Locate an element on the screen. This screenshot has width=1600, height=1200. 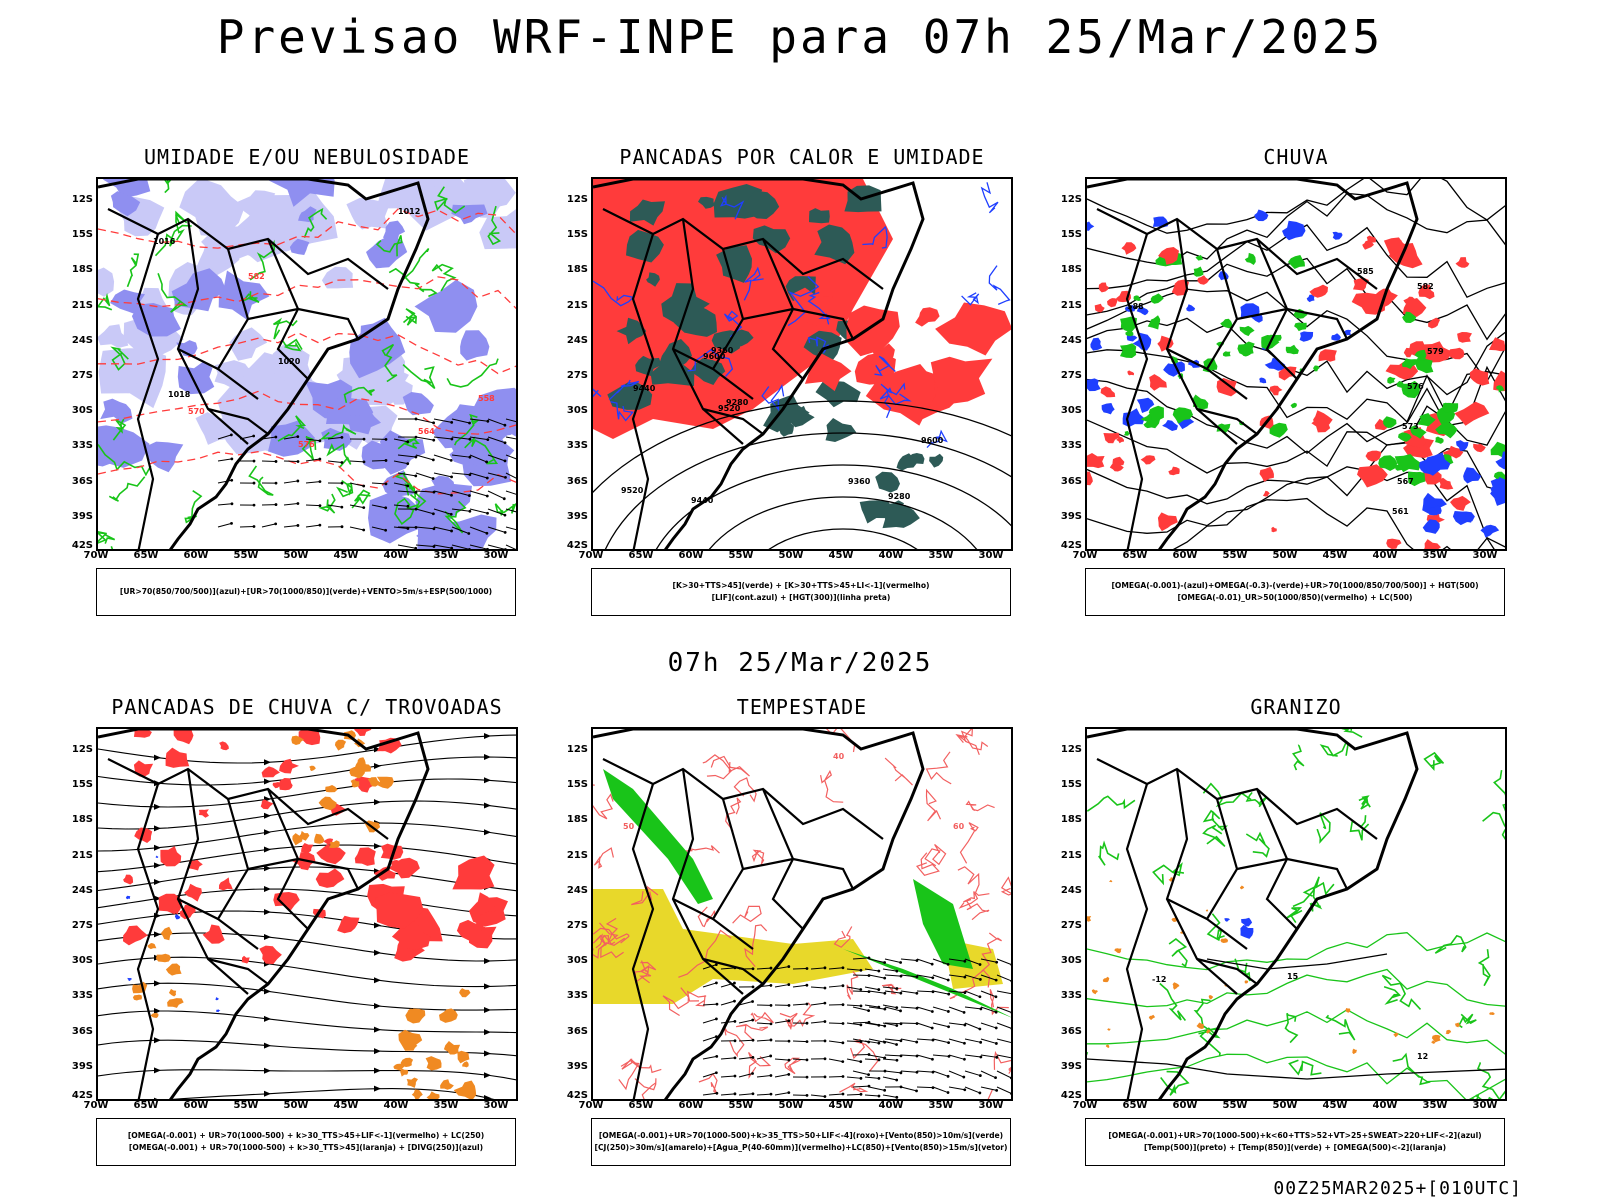
contour-label: 12 is located at coordinates (1422, 1056).